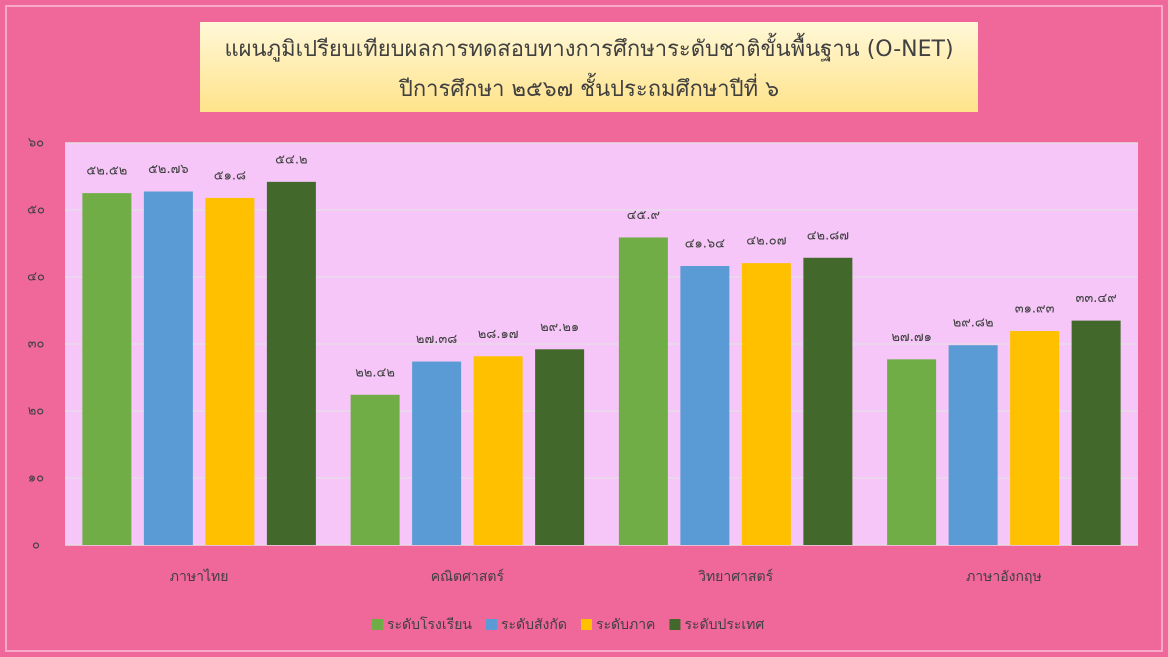  What do you see at coordinates (534, 625) in the screenshot?
I see `legend-label: ระดับสังกัด` at bounding box center [534, 625].